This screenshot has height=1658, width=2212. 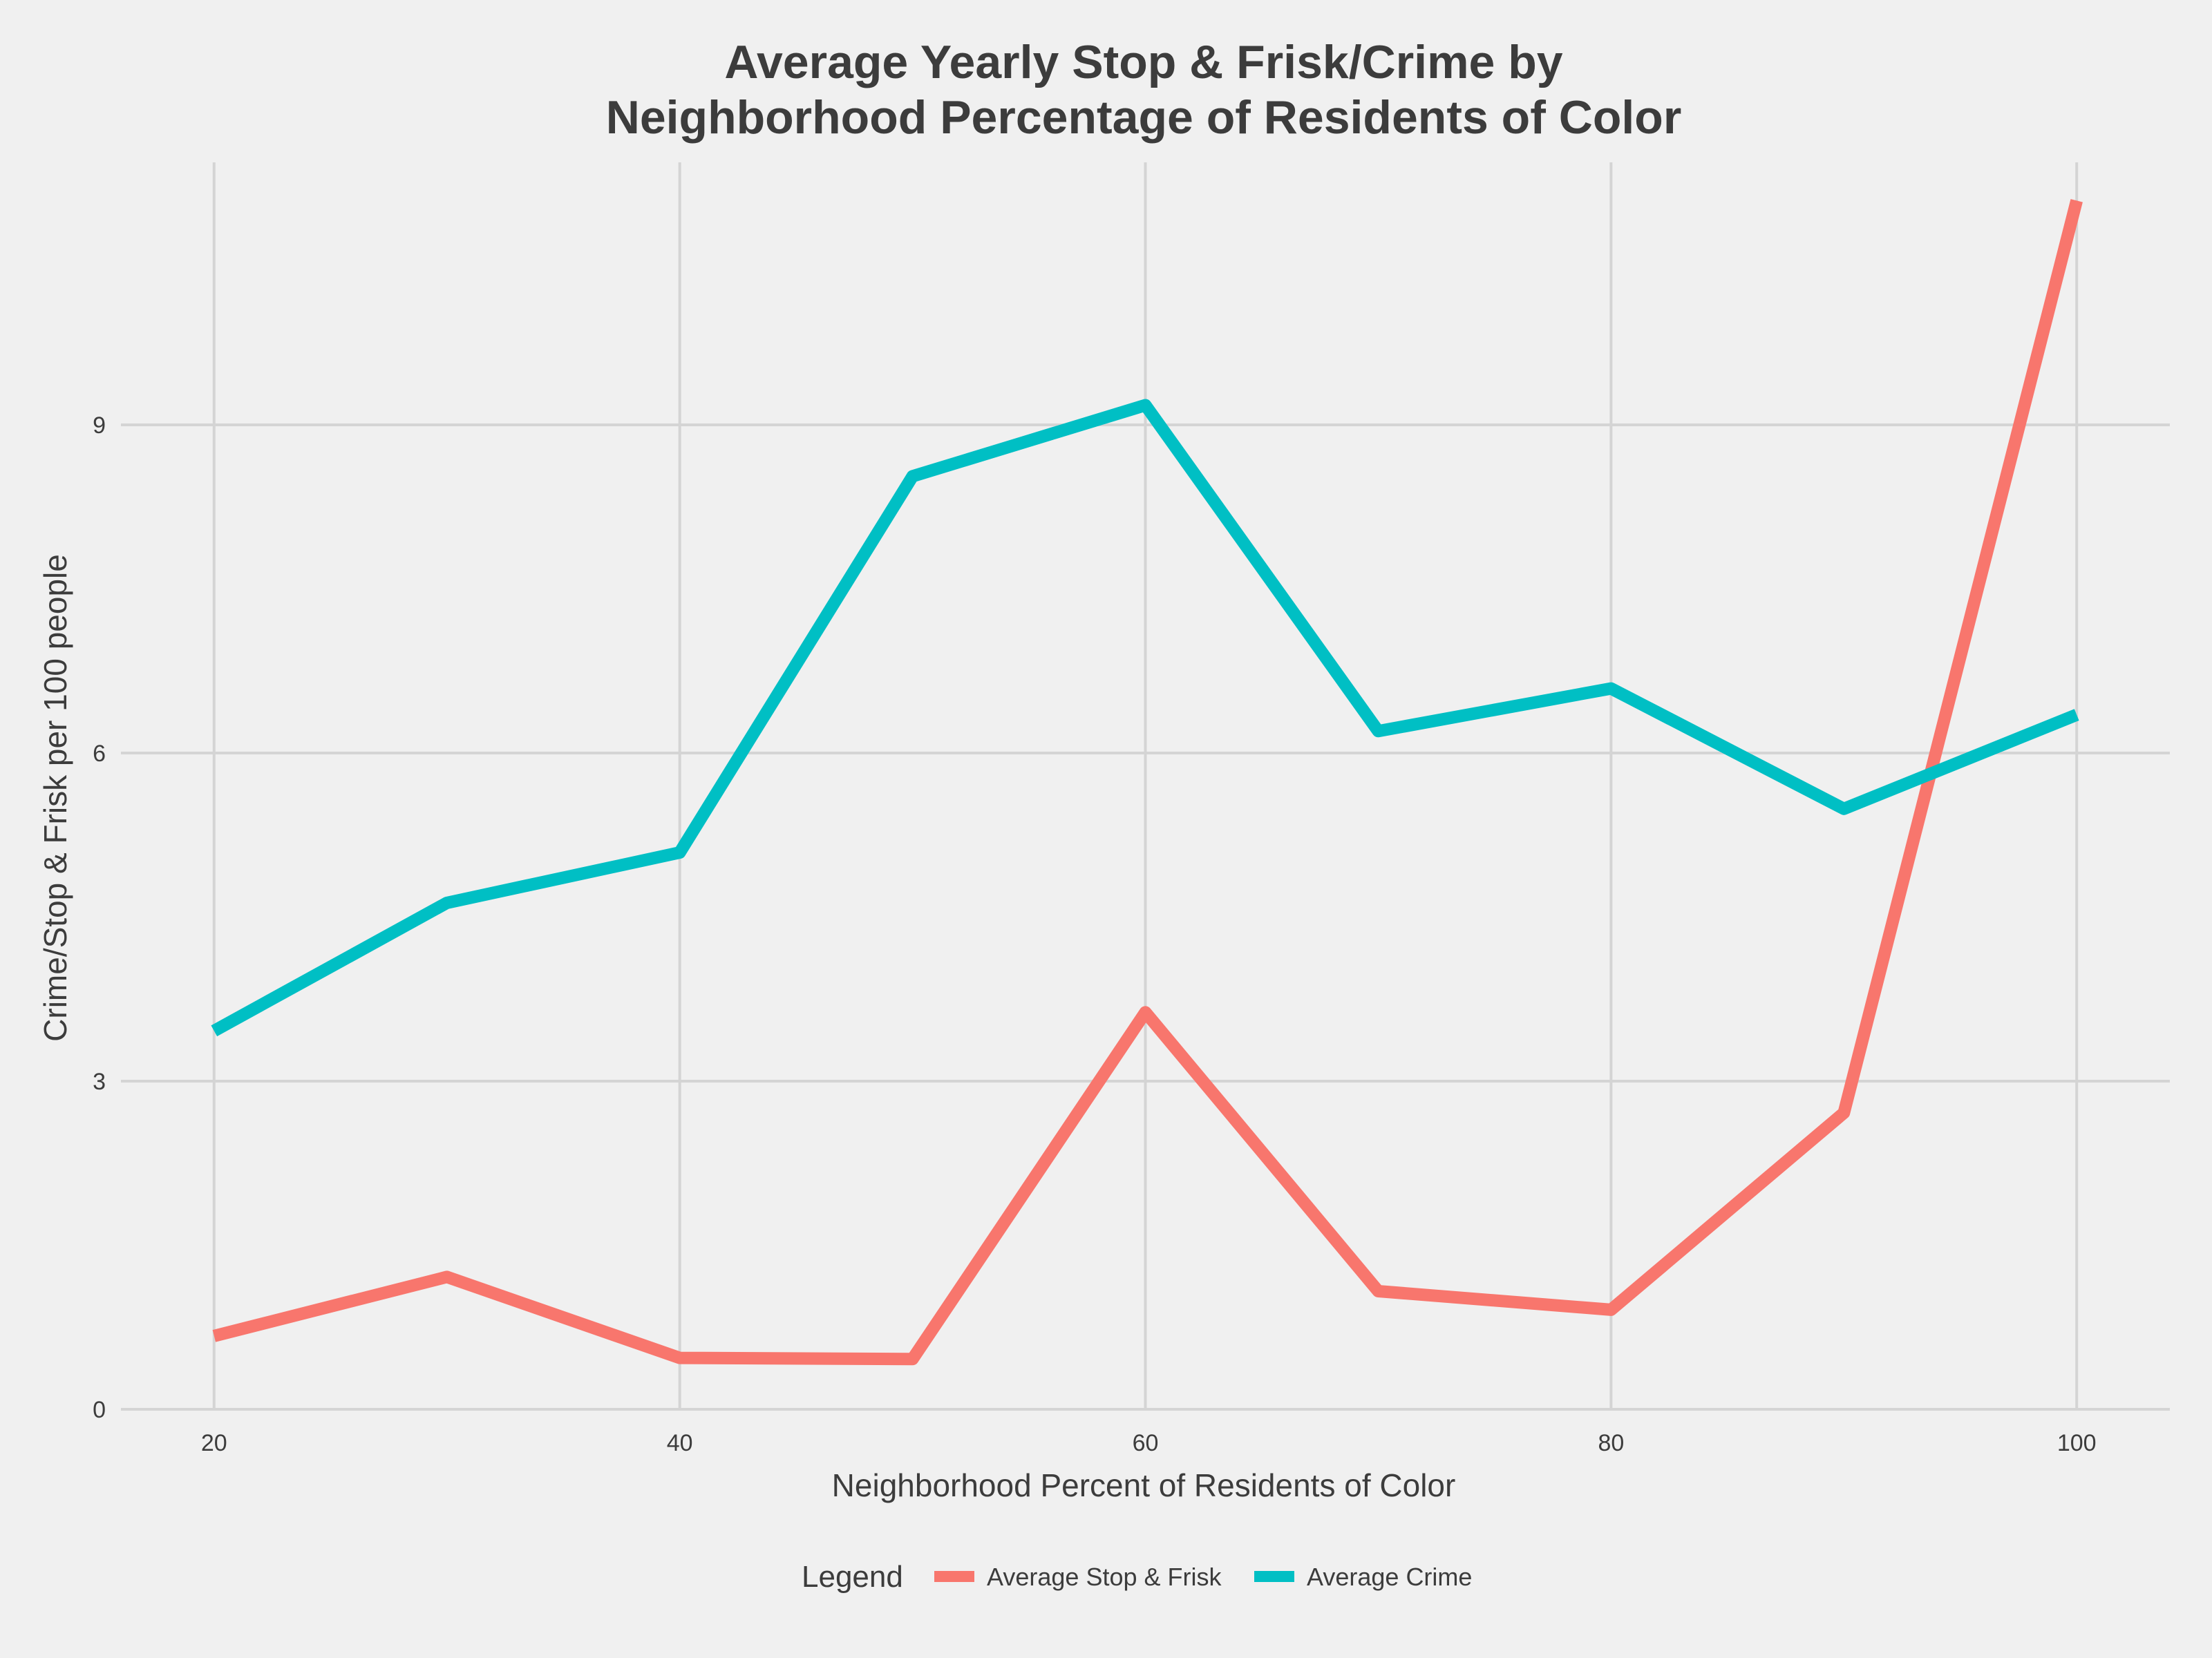 I want to click on y-tick-label: 6, so click(x=99, y=754).